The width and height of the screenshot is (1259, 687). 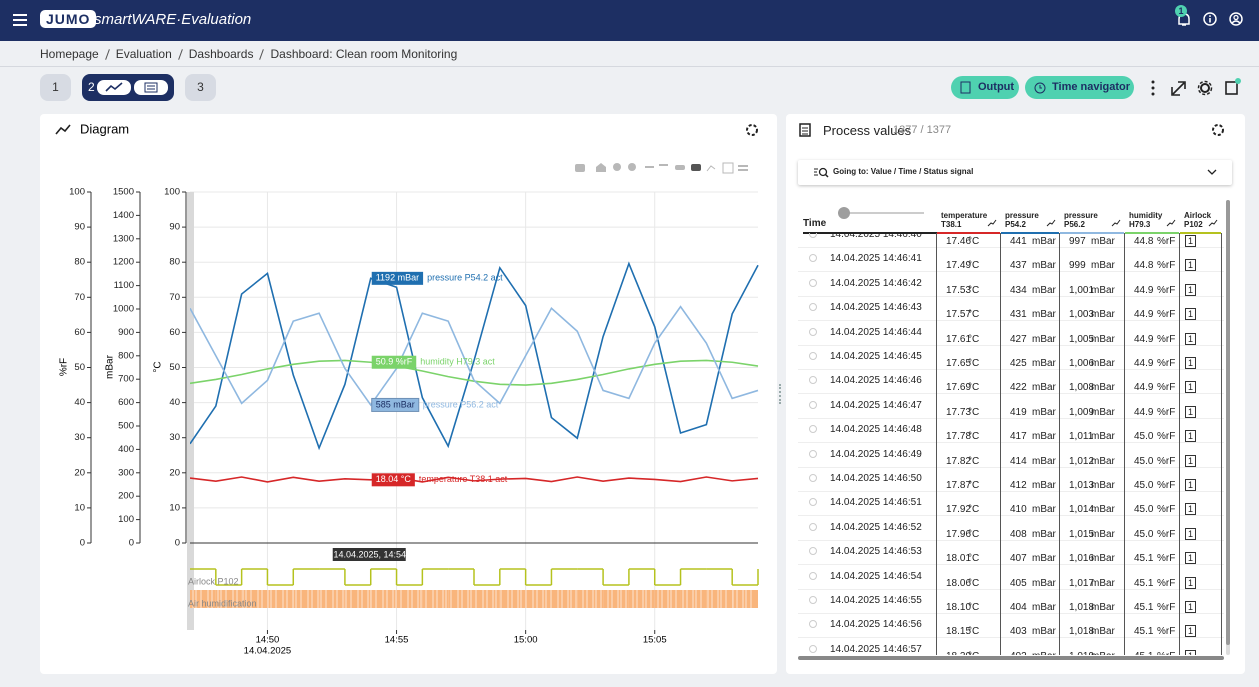 What do you see at coordinates (876, 356) in the screenshot?
I see `time-cell: 14.04.2025 14:46:45` at bounding box center [876, 356].